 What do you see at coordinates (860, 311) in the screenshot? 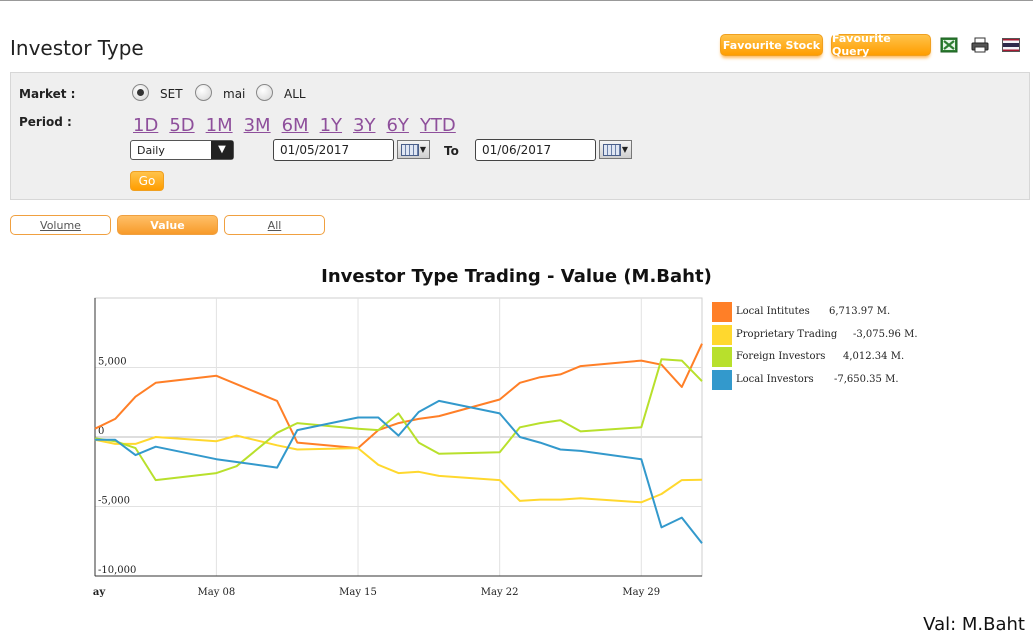
I see `legend-series-value: 6,713.97 M.` at bounding box center [860, 311].